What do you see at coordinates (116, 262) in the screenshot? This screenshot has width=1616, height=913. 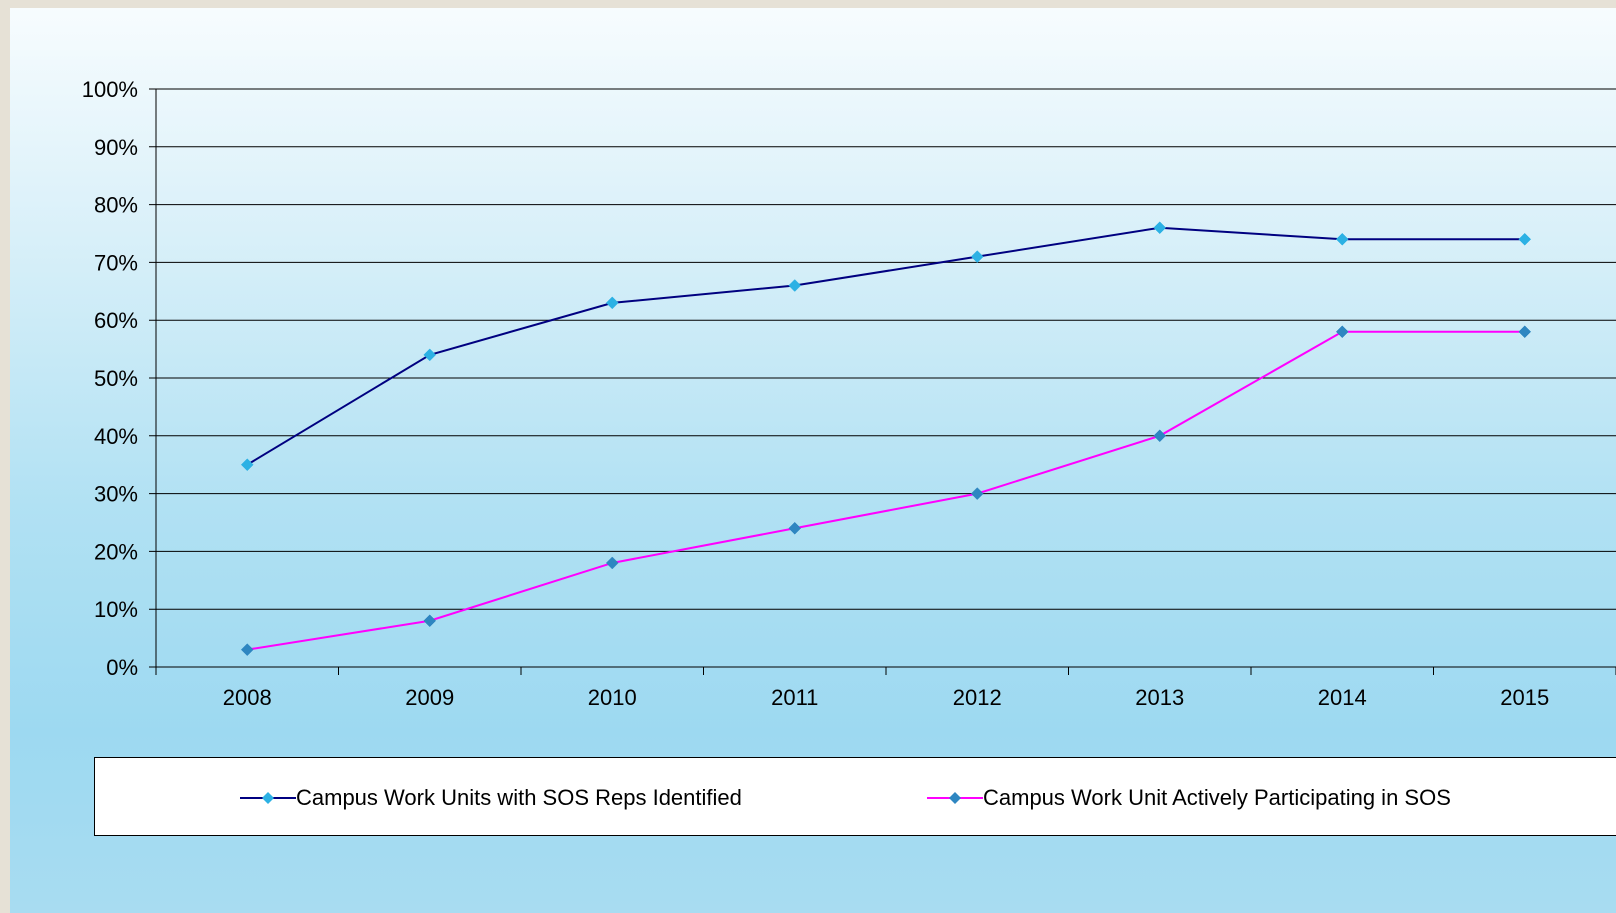 I see `y-tick-label-7: 70%` at bounding box center [116, 262].